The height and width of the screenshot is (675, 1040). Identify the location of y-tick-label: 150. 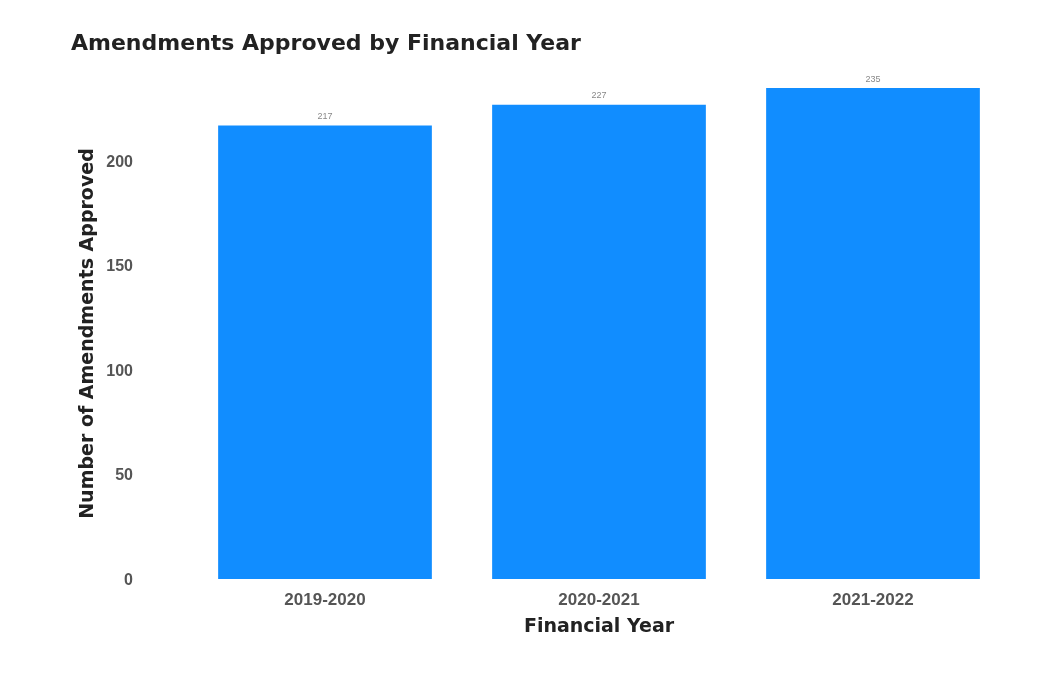
(120, 266).